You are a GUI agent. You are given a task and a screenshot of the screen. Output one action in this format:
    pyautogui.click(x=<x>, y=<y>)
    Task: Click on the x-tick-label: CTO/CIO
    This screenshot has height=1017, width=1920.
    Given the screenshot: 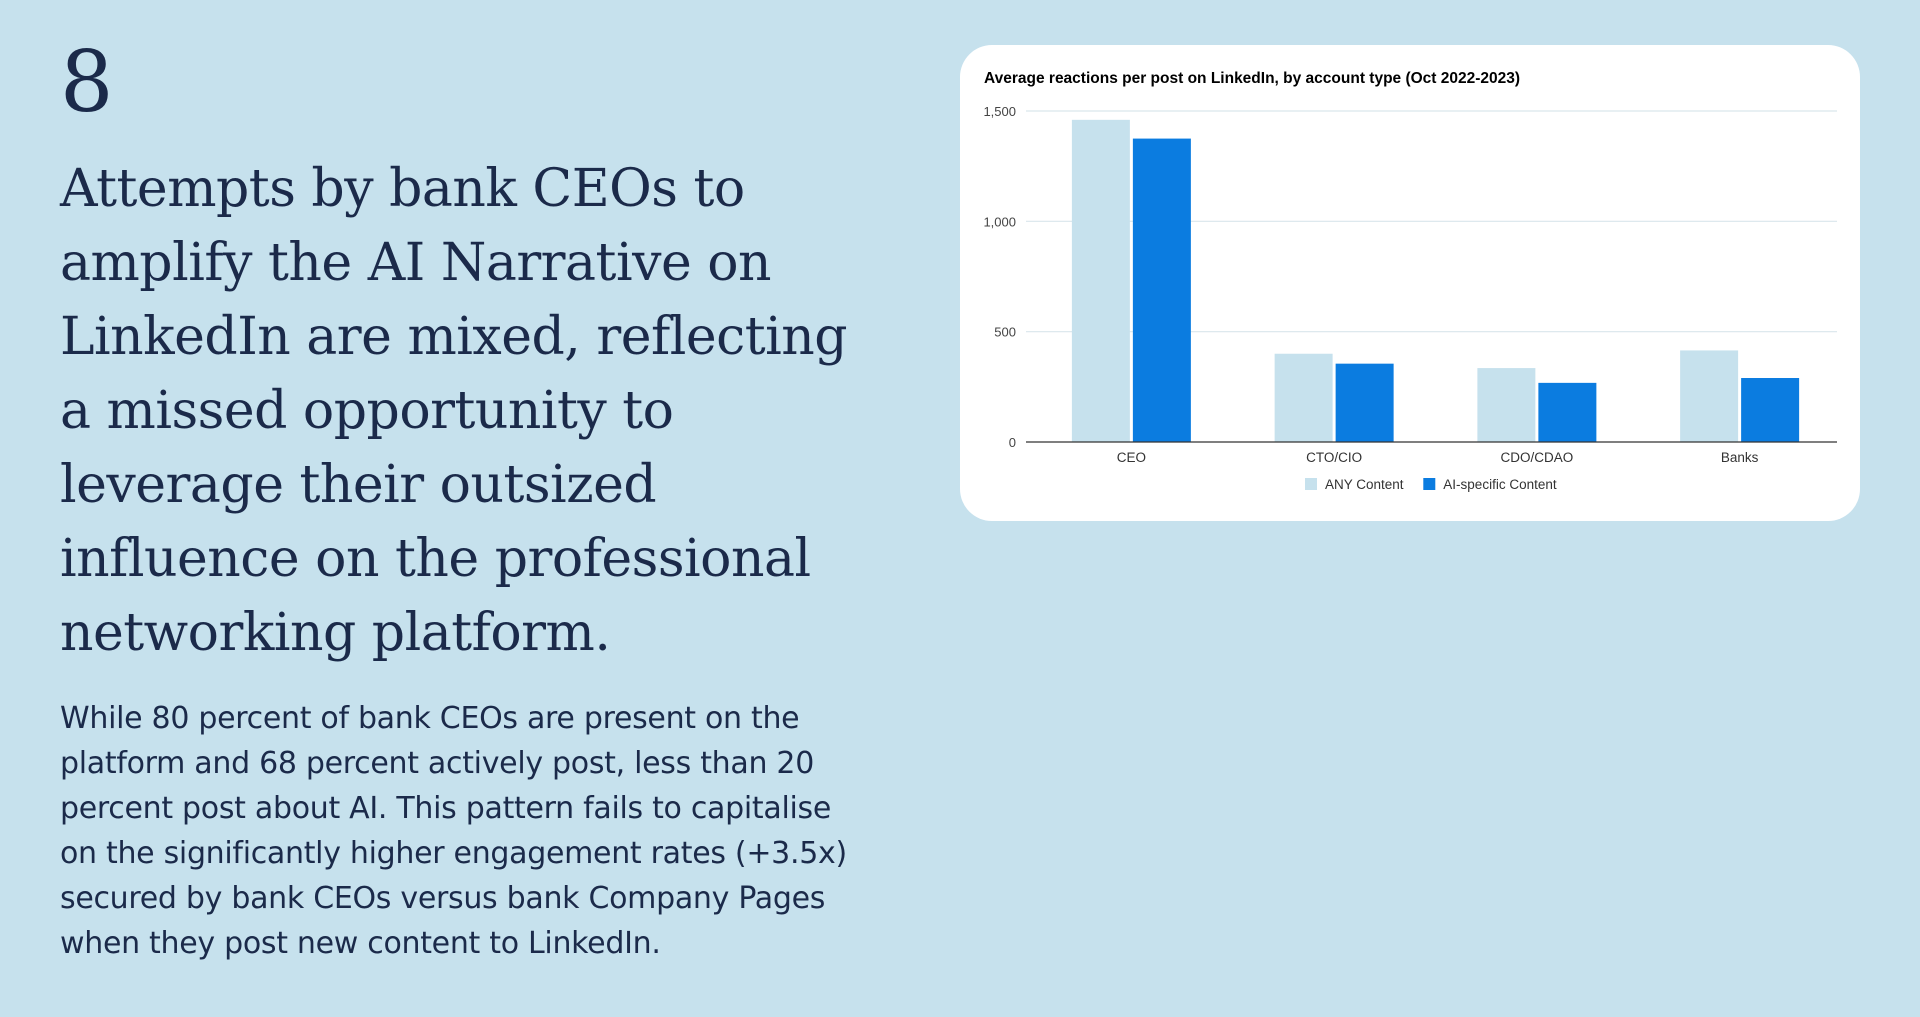 What is the action you would take?
    pyautogui.click(x=1334, y=457)
    